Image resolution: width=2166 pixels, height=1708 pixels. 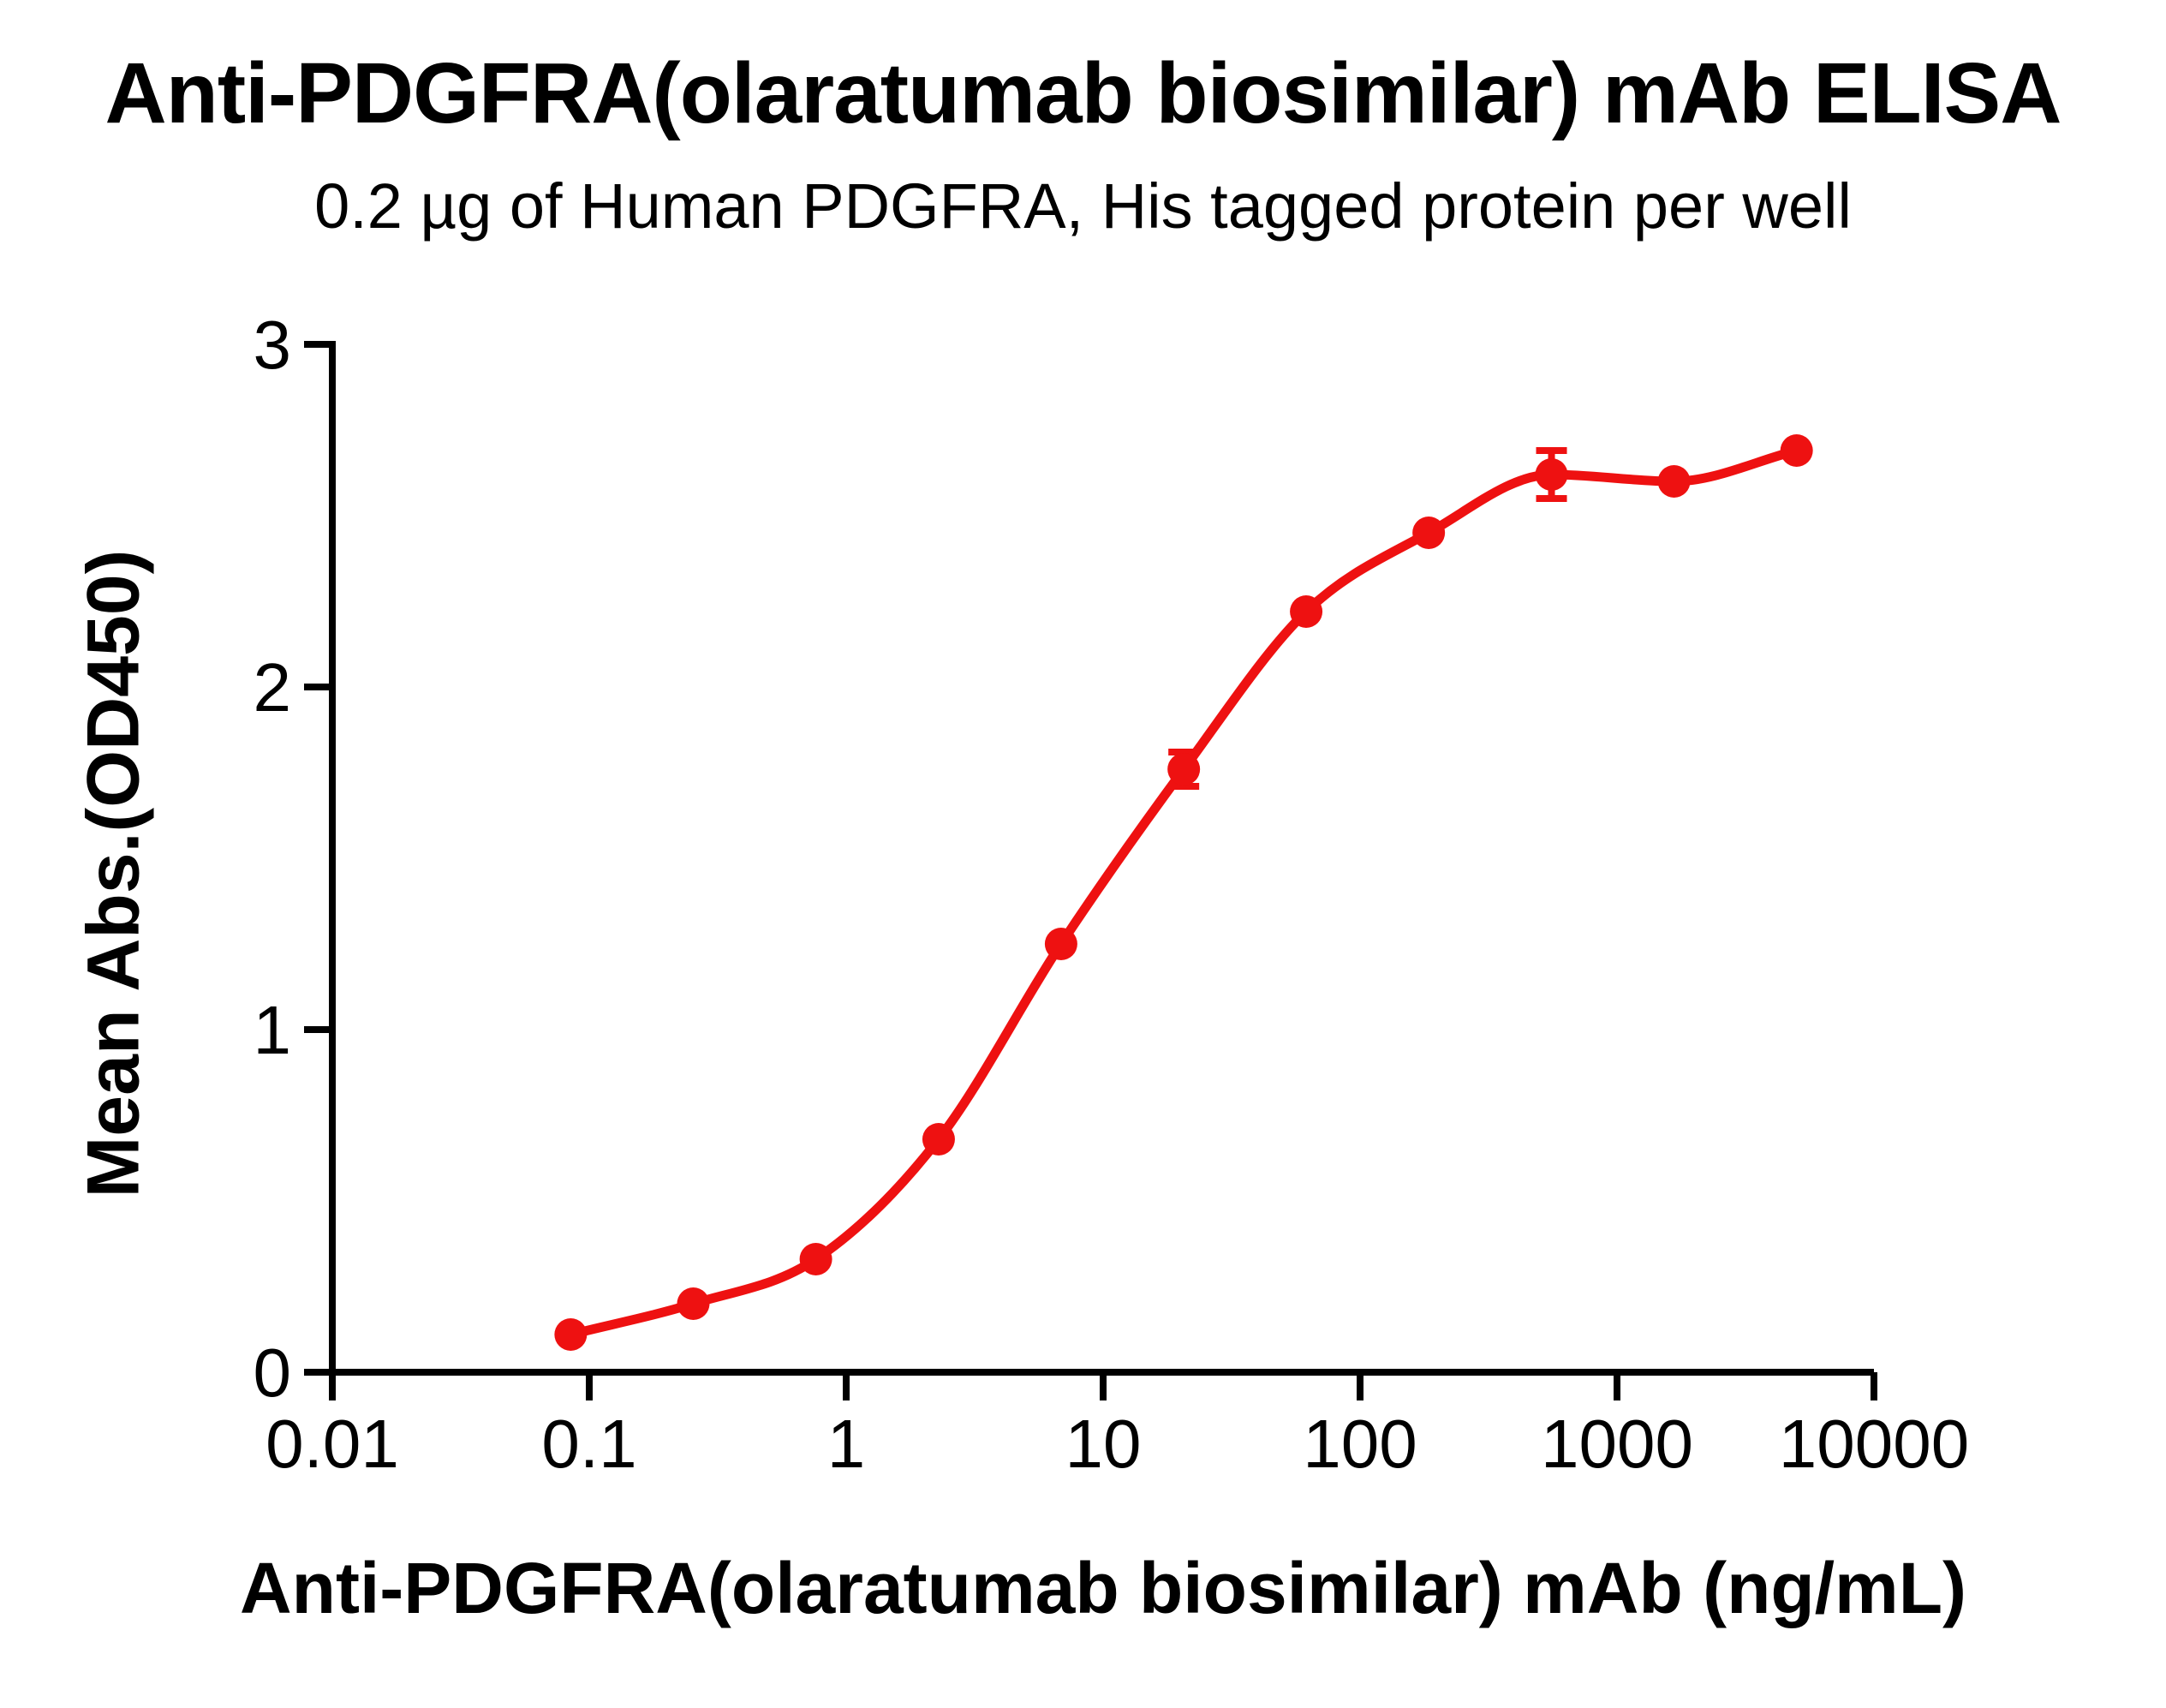 I want to click on x-tick-label: 100, so click(x=1360, y=1444).